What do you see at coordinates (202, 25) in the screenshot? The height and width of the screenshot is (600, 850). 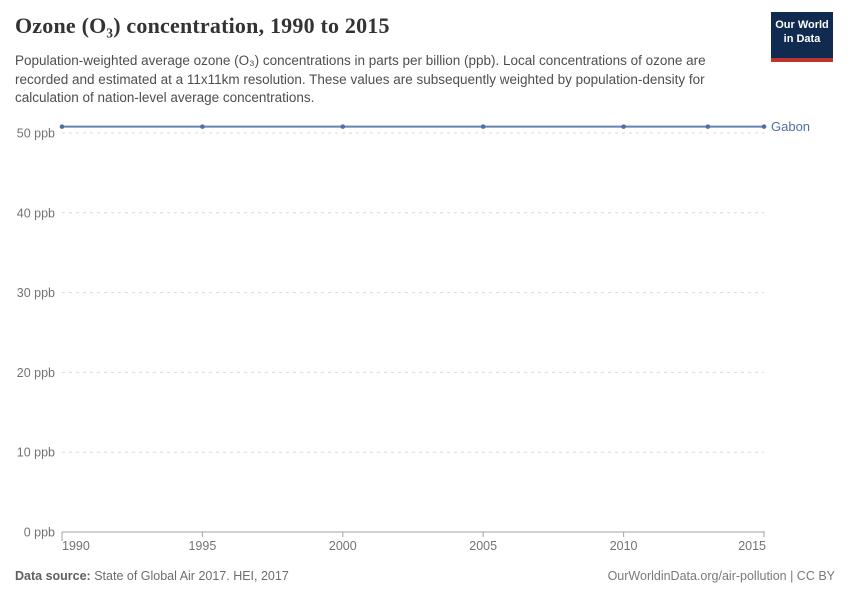 I see `chart-title: Ozone (O₃) concentration, 1990 to 2015` at bounding box center [202, 25].